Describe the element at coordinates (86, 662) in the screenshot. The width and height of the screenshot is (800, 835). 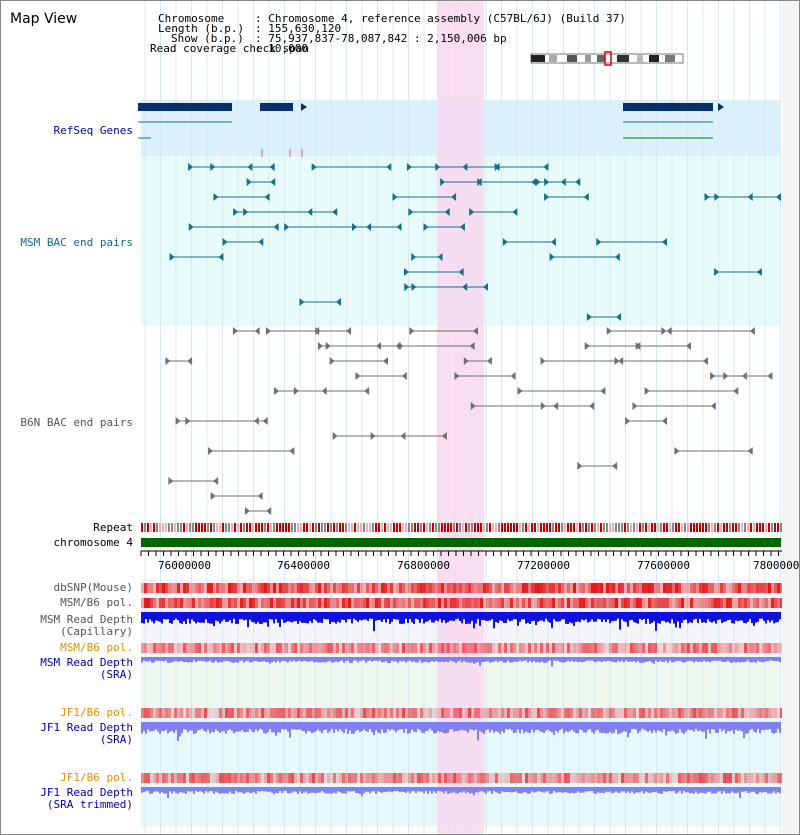
I see `track-label-msm-depth-sra: MSM Read Depth` at that location.